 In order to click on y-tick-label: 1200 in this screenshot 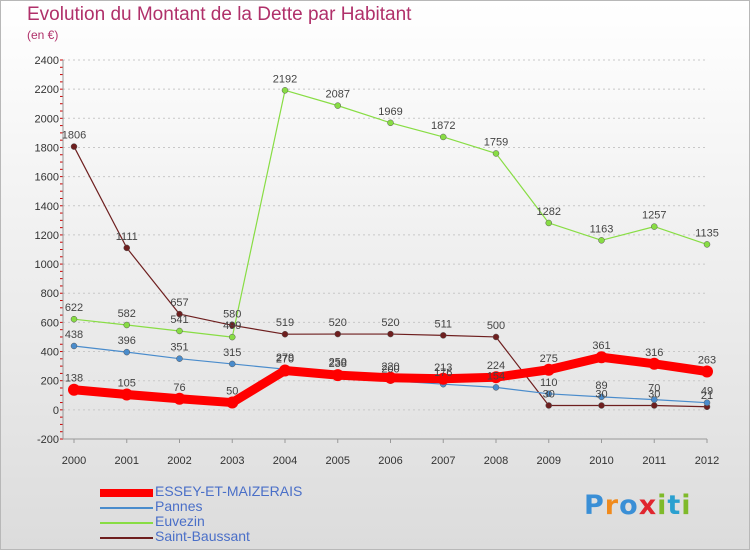, I will do `click(47, 236)`.